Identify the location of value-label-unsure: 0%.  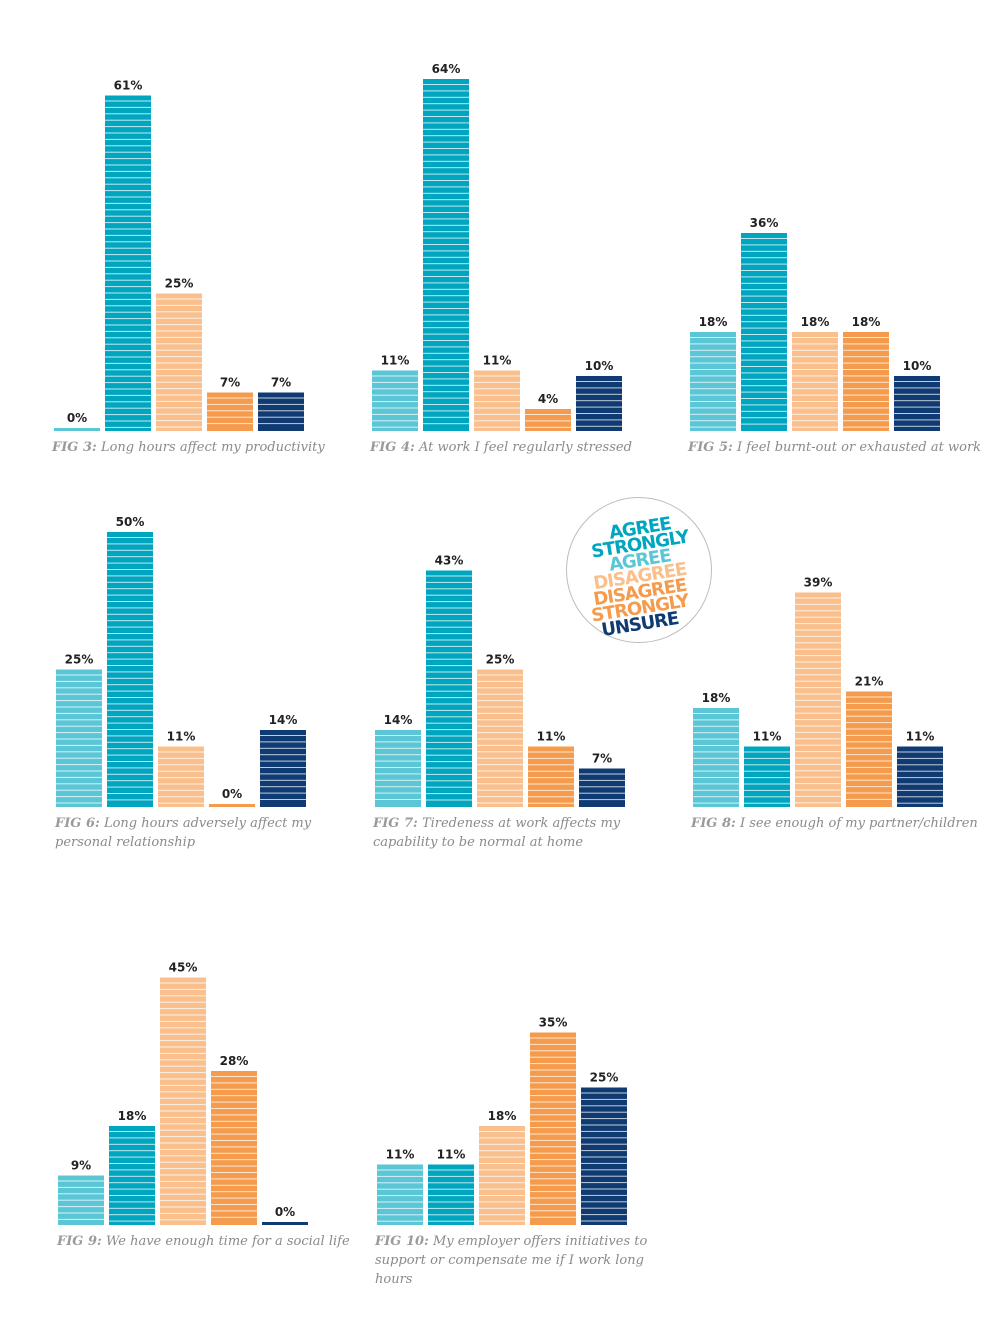
(285, 1212).